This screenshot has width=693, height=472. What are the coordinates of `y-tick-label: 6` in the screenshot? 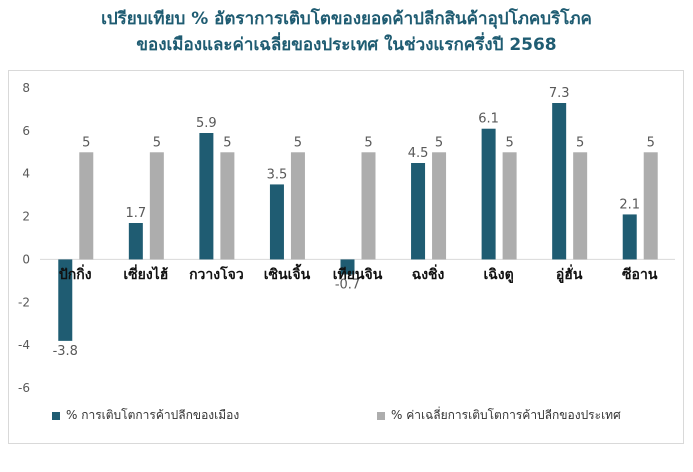 It's located at (26, 131).